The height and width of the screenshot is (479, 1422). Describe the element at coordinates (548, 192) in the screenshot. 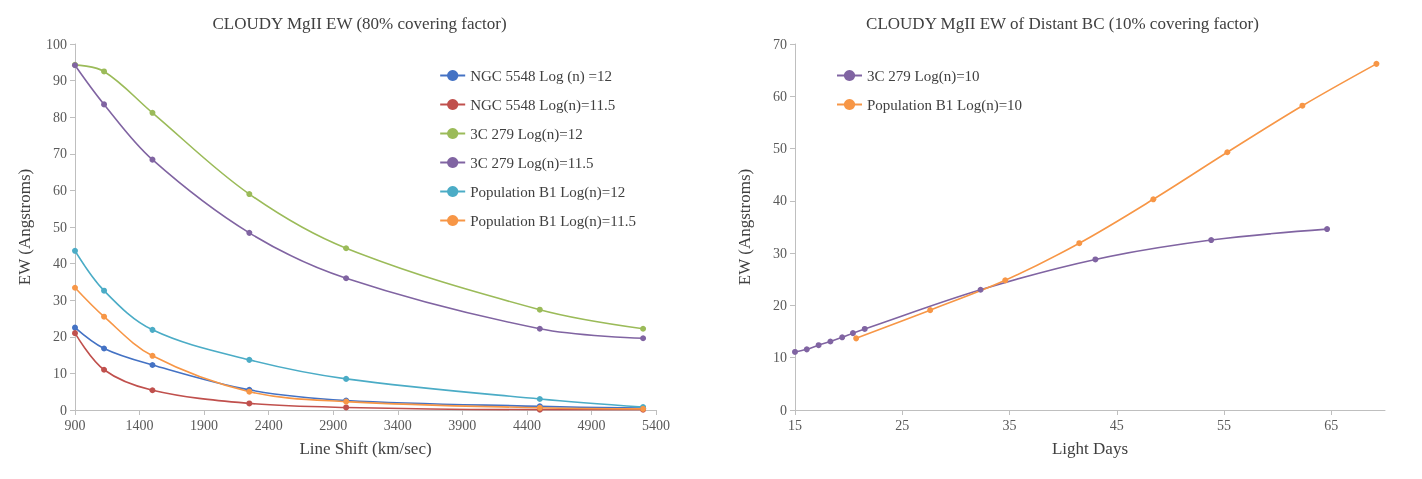

I see `legend-label: Population B1 Log(n)=12` at that location.